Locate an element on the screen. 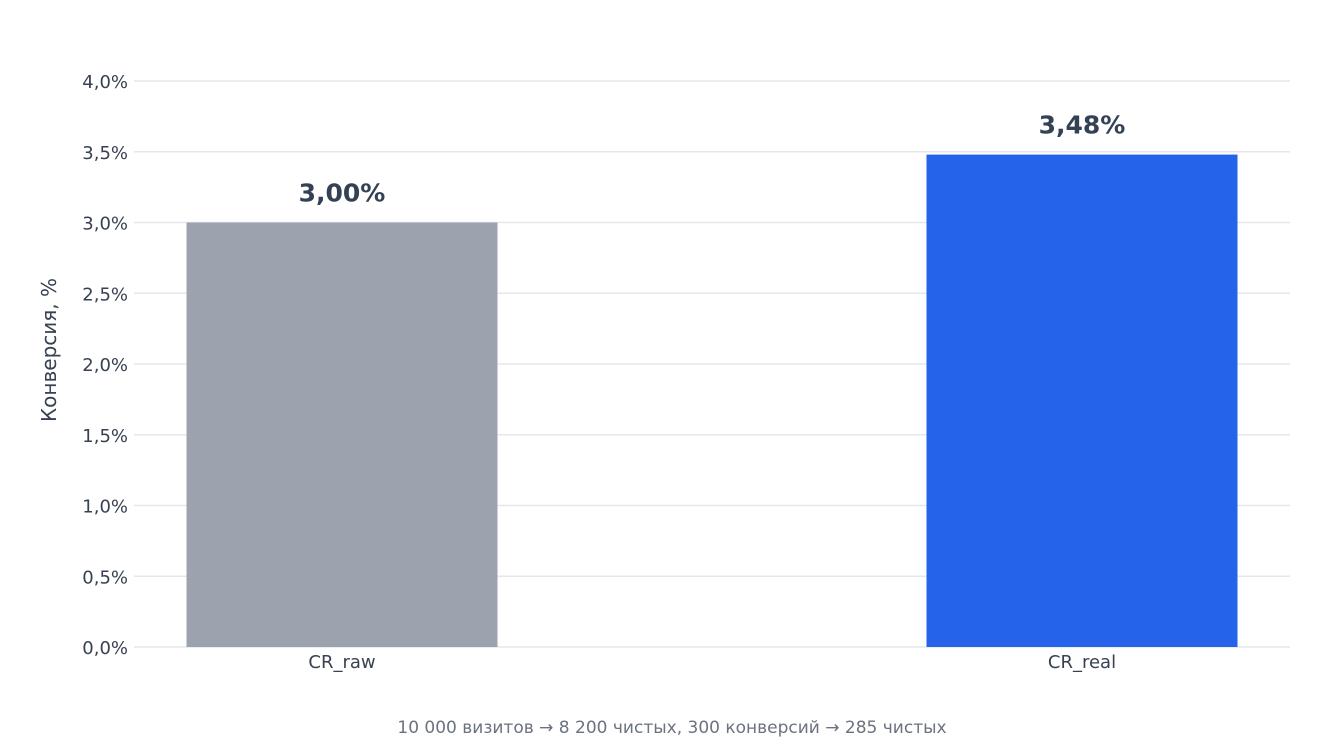 This screenshot has width=1344, height=756. x-category-label: CR_real is located at coordinates (1082, 662).